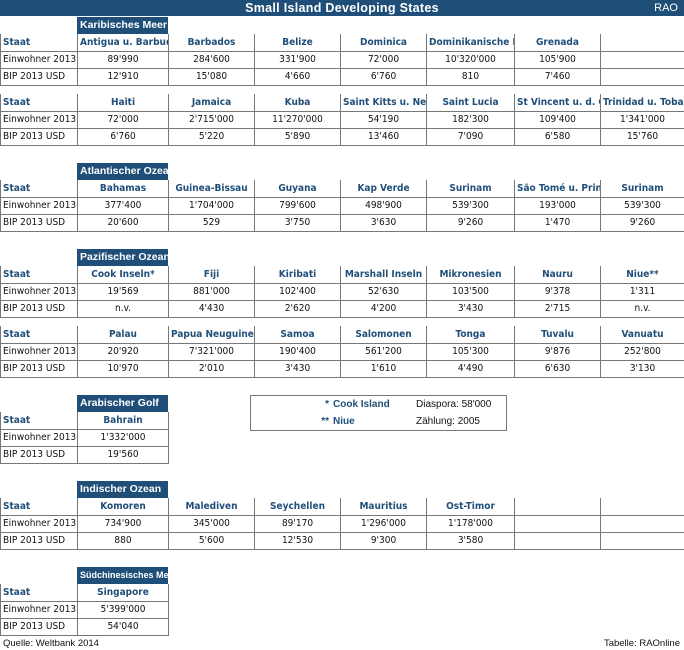 The image size is (684, 650). Describe the element at coordinates (123, 60) in the screenshot. I see `value-cell: 89'990` at that location.